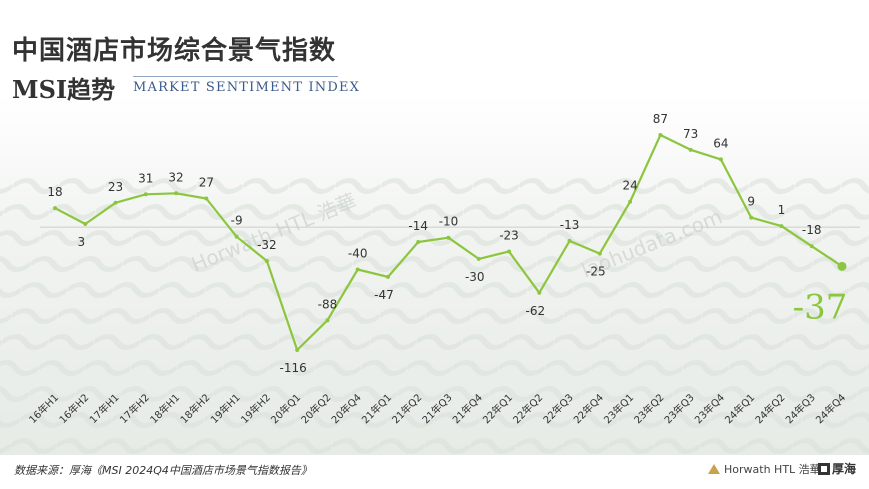 The image size is (869, 489). Describe the element at coordinates (630, 201) in the screenshot. I see `data-point-23年Q1` at that location.